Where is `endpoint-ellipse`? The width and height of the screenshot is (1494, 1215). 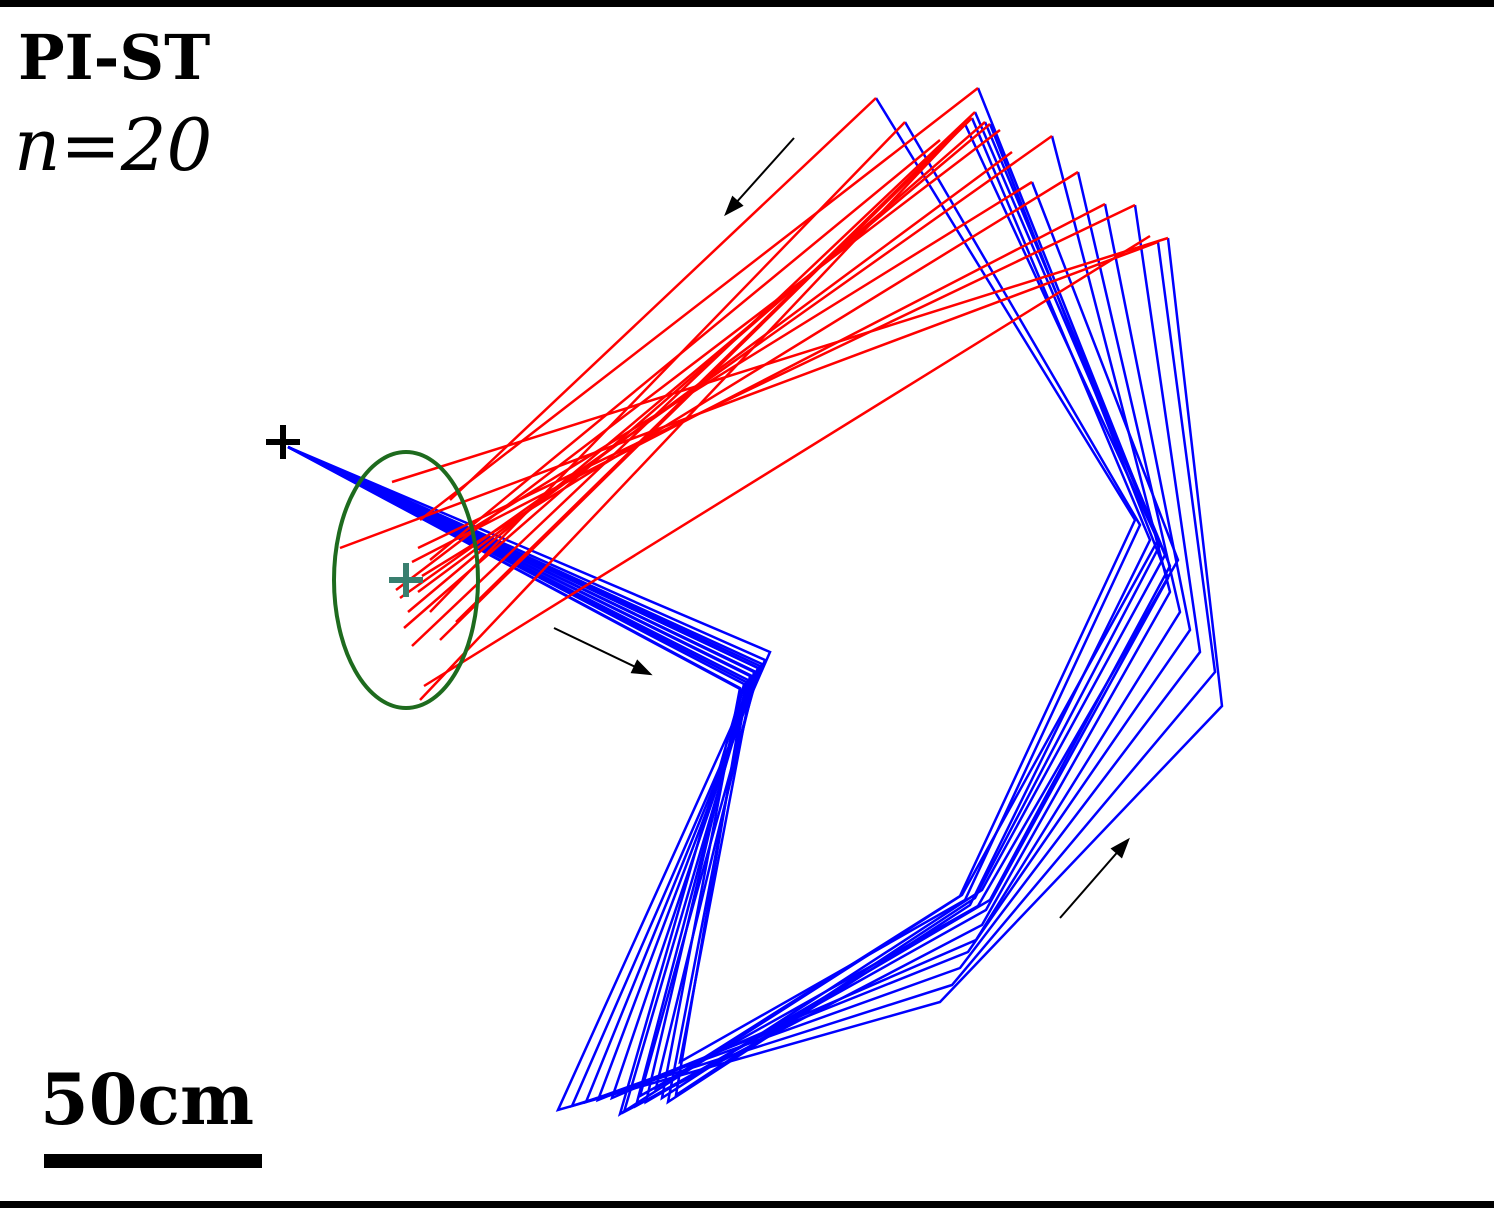 endpoint-ellipse is located at coordinates (406, 580).